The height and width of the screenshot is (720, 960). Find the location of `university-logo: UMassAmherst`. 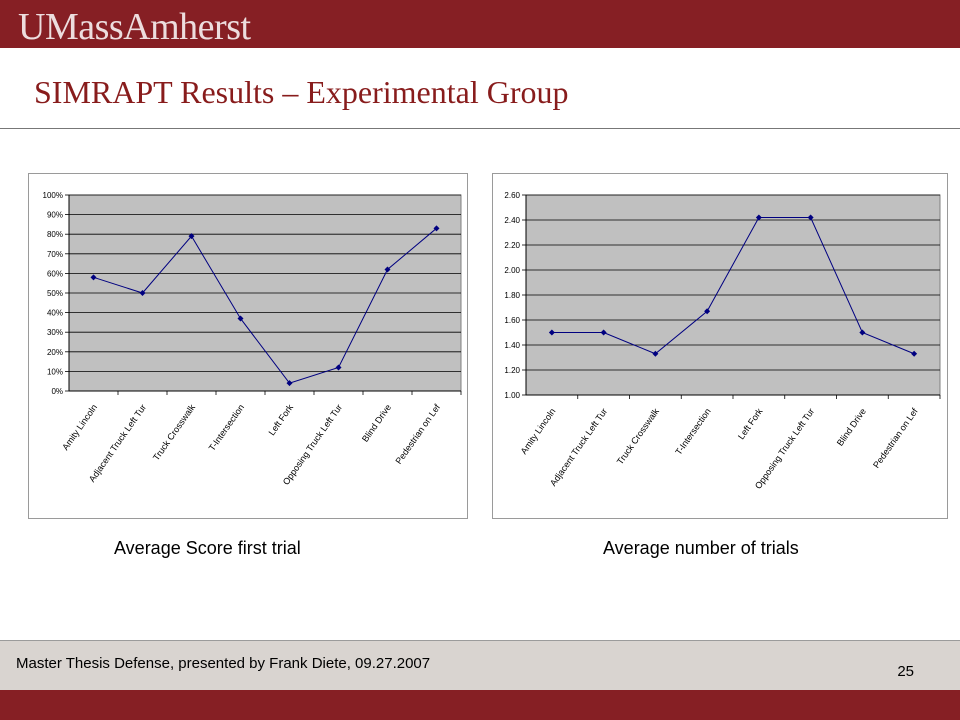

university-logo: UMassAmherst is located at coordinates (134, 27).